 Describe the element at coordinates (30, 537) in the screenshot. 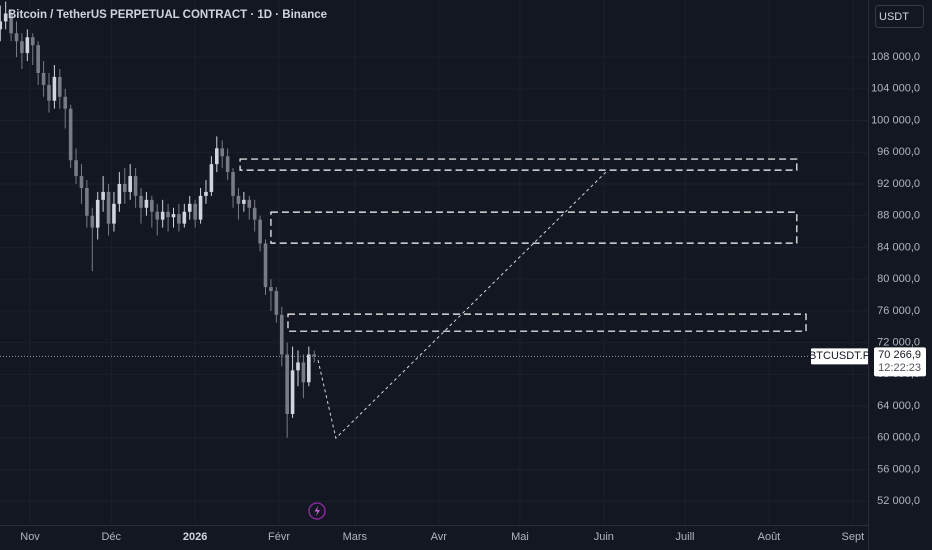

I see `x-tick-label: Nov` at that location.